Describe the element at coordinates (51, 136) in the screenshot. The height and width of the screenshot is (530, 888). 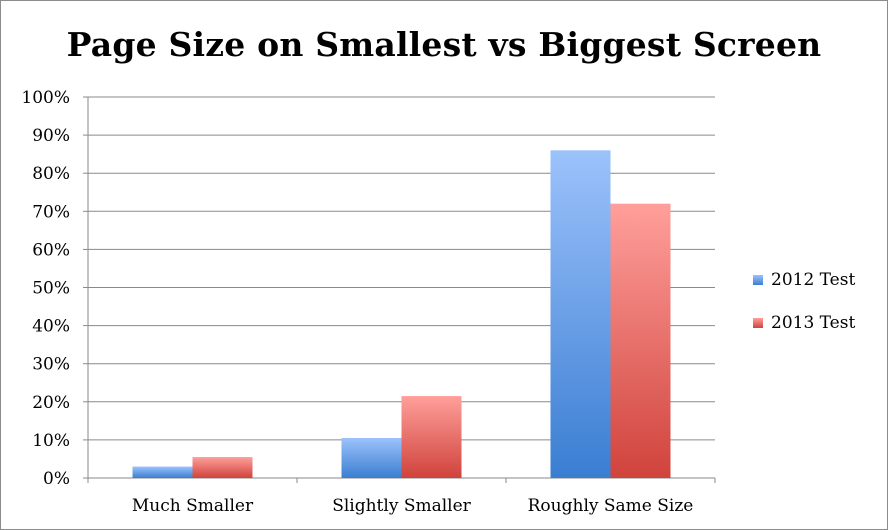
I see `y-tick-label: 90%` at that location.